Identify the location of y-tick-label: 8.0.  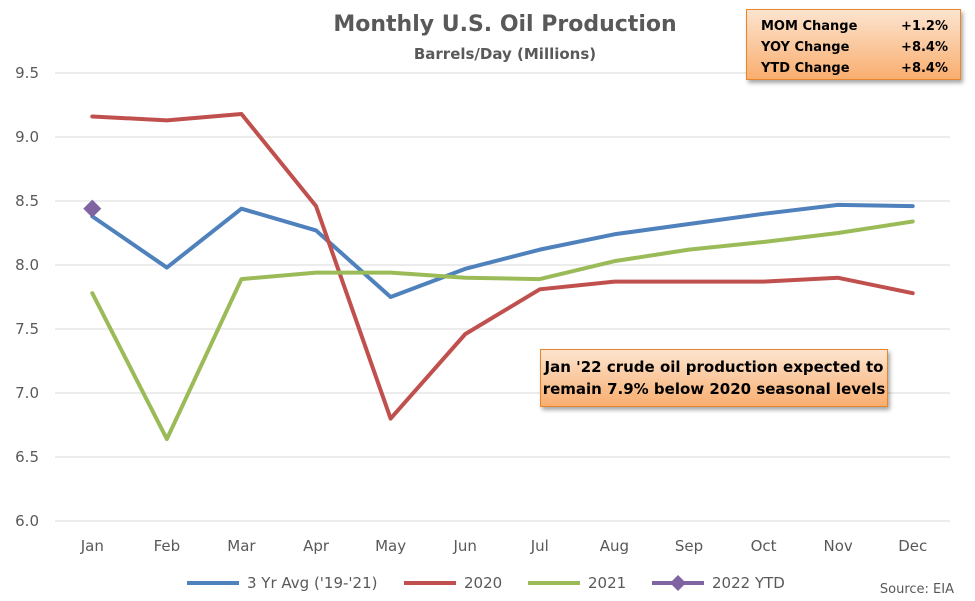
(27, 265).